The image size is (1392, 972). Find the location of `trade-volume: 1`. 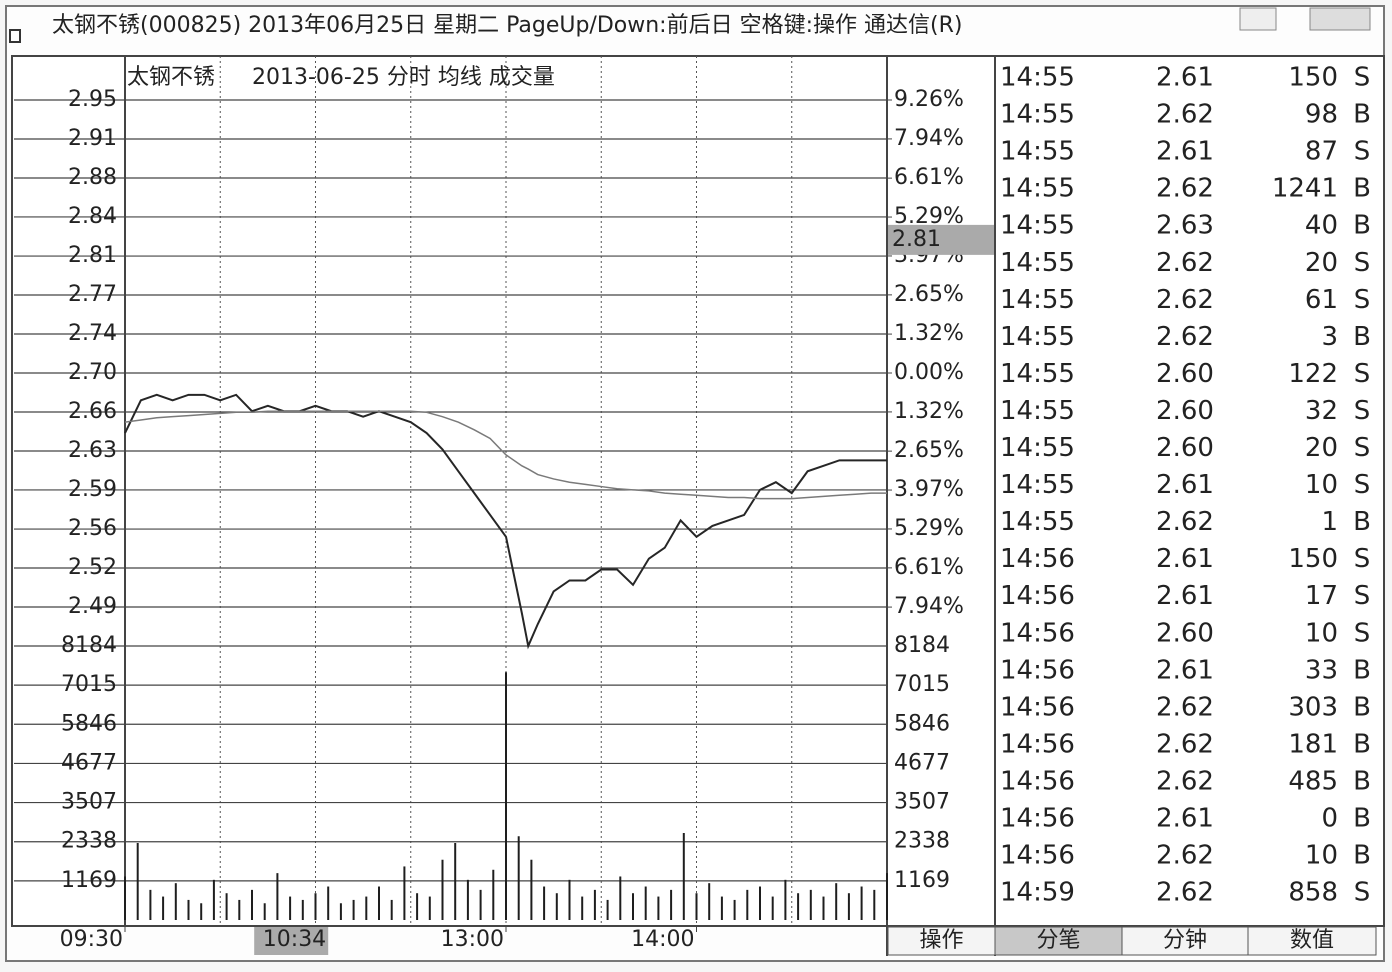

trade-volume: 1 is located at coordinates (1329, 522).